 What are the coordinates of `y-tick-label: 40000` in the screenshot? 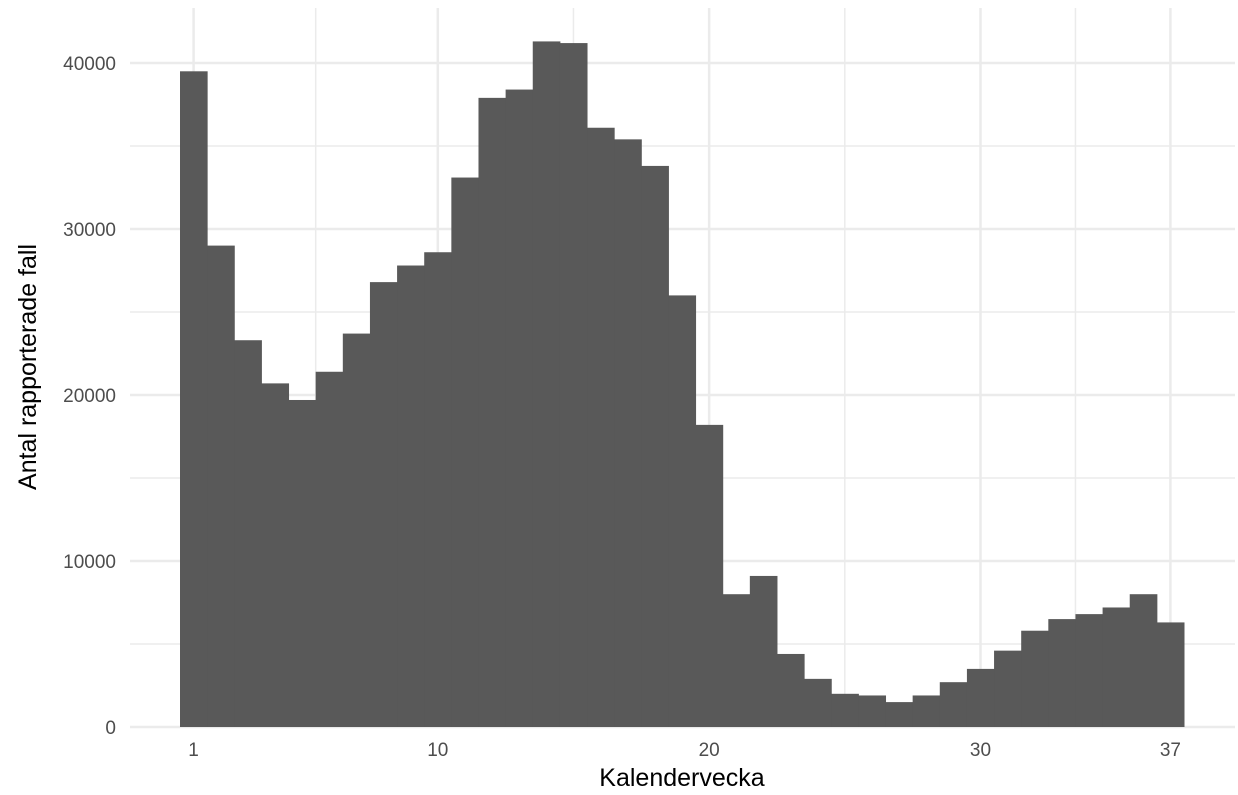 It's located at (89, 64).